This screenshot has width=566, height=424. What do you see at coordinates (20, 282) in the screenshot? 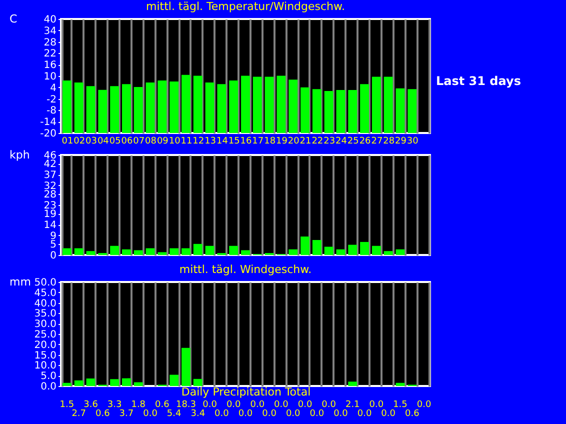
I see `y-axis-title: mm` at bounding box center [20, 282].